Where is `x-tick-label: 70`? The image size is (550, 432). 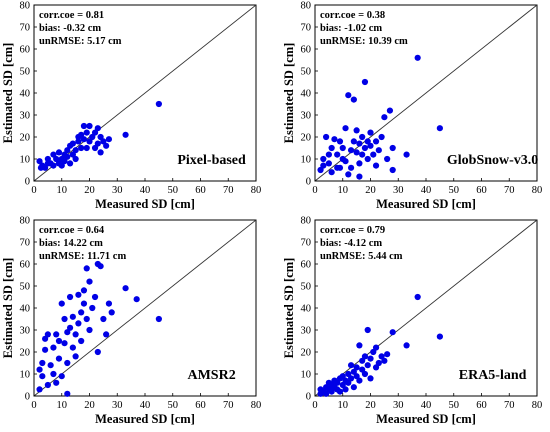
x-tick-label: 70 is located at coordinates (228, 405).